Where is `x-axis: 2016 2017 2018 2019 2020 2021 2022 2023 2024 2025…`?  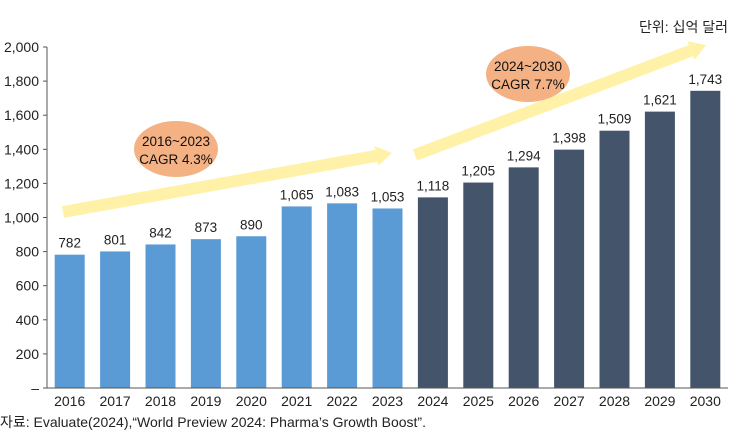
x-axis: 2016 2017 2018 2019 2020 2021 2022 2023 2024 2025… is located at coordinates (387, 398).